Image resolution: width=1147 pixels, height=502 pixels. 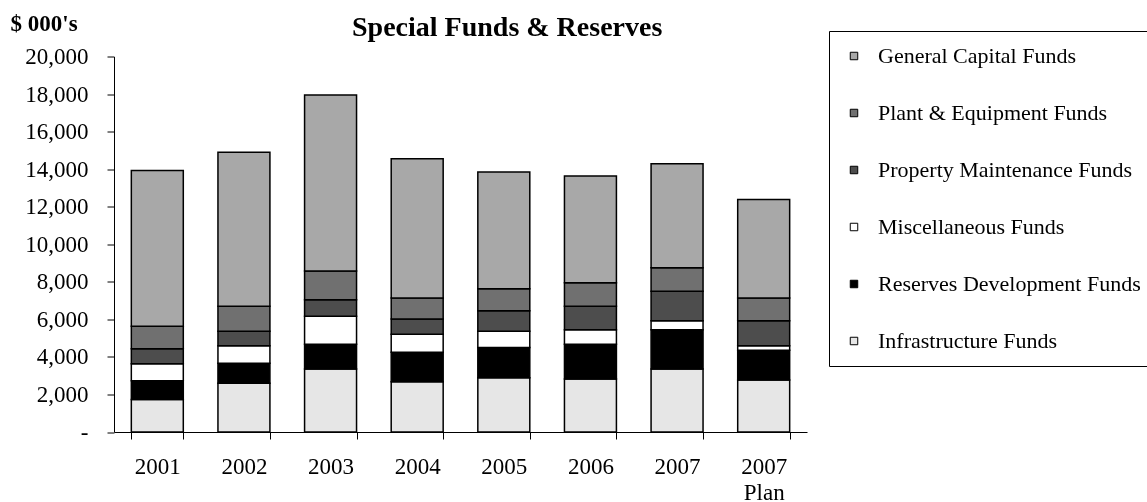 What do you see at coordinates (57, 132) in the screenshot?
I see `y-tick-label: 16,000` at bounding box center [57, 132].